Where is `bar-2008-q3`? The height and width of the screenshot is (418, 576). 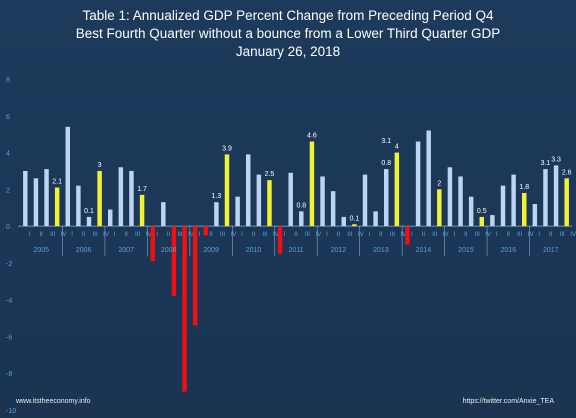
bar-2008-q3 is located at coordinates (174, 261).